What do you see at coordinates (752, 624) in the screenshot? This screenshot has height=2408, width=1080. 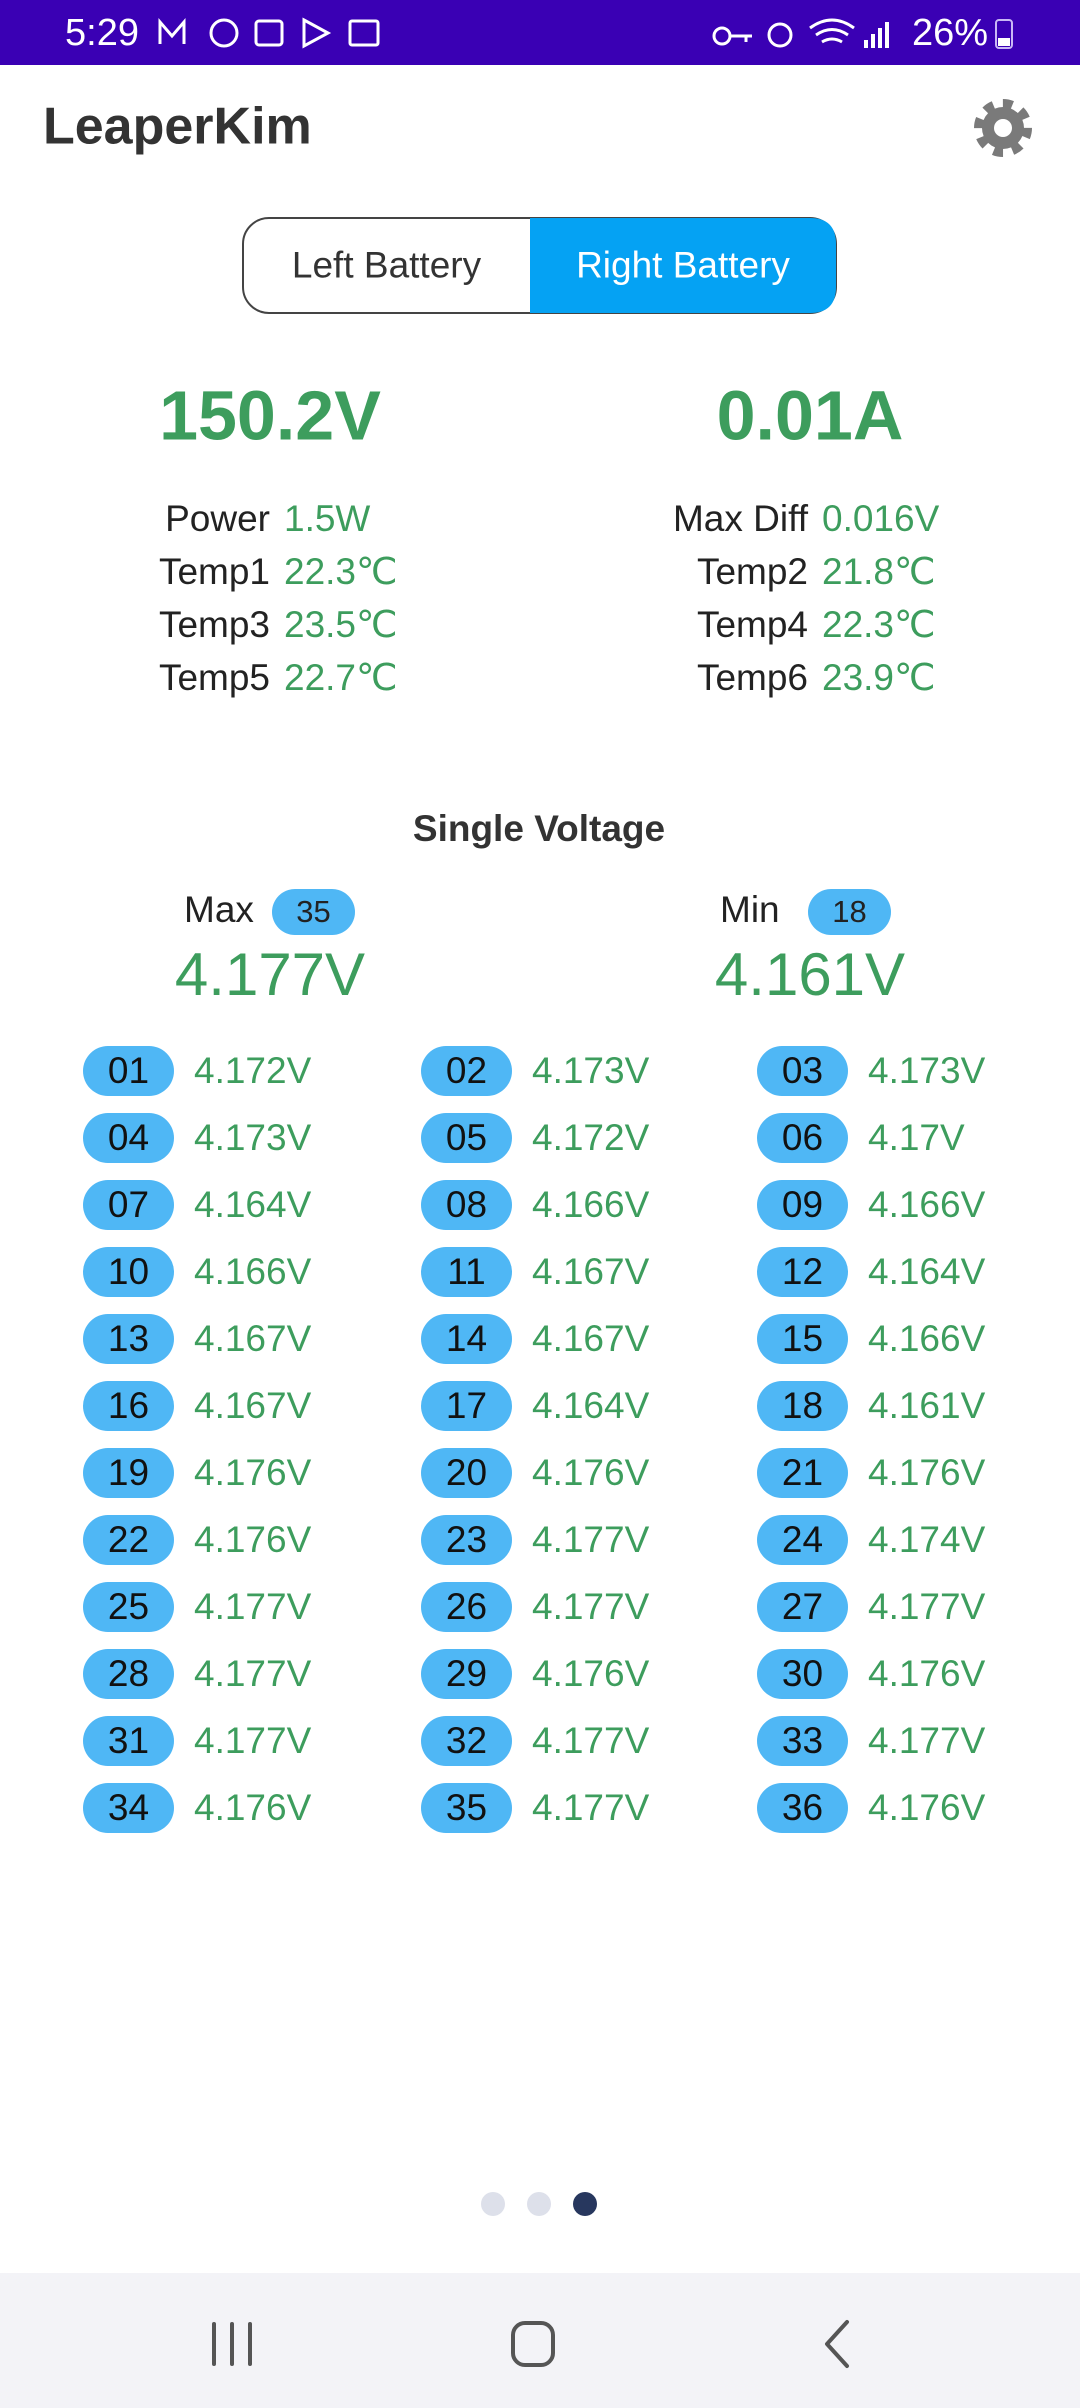 I see `stat-label: Temp4` at bounding box center [752, 624].